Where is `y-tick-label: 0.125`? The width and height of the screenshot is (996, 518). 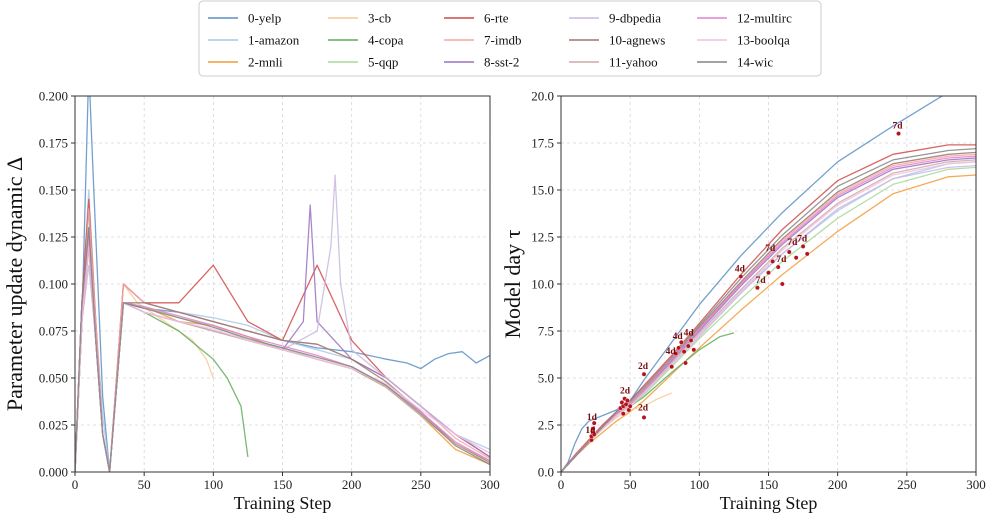 y-tick-label: 0.125 is located at coordinates (53, 237).